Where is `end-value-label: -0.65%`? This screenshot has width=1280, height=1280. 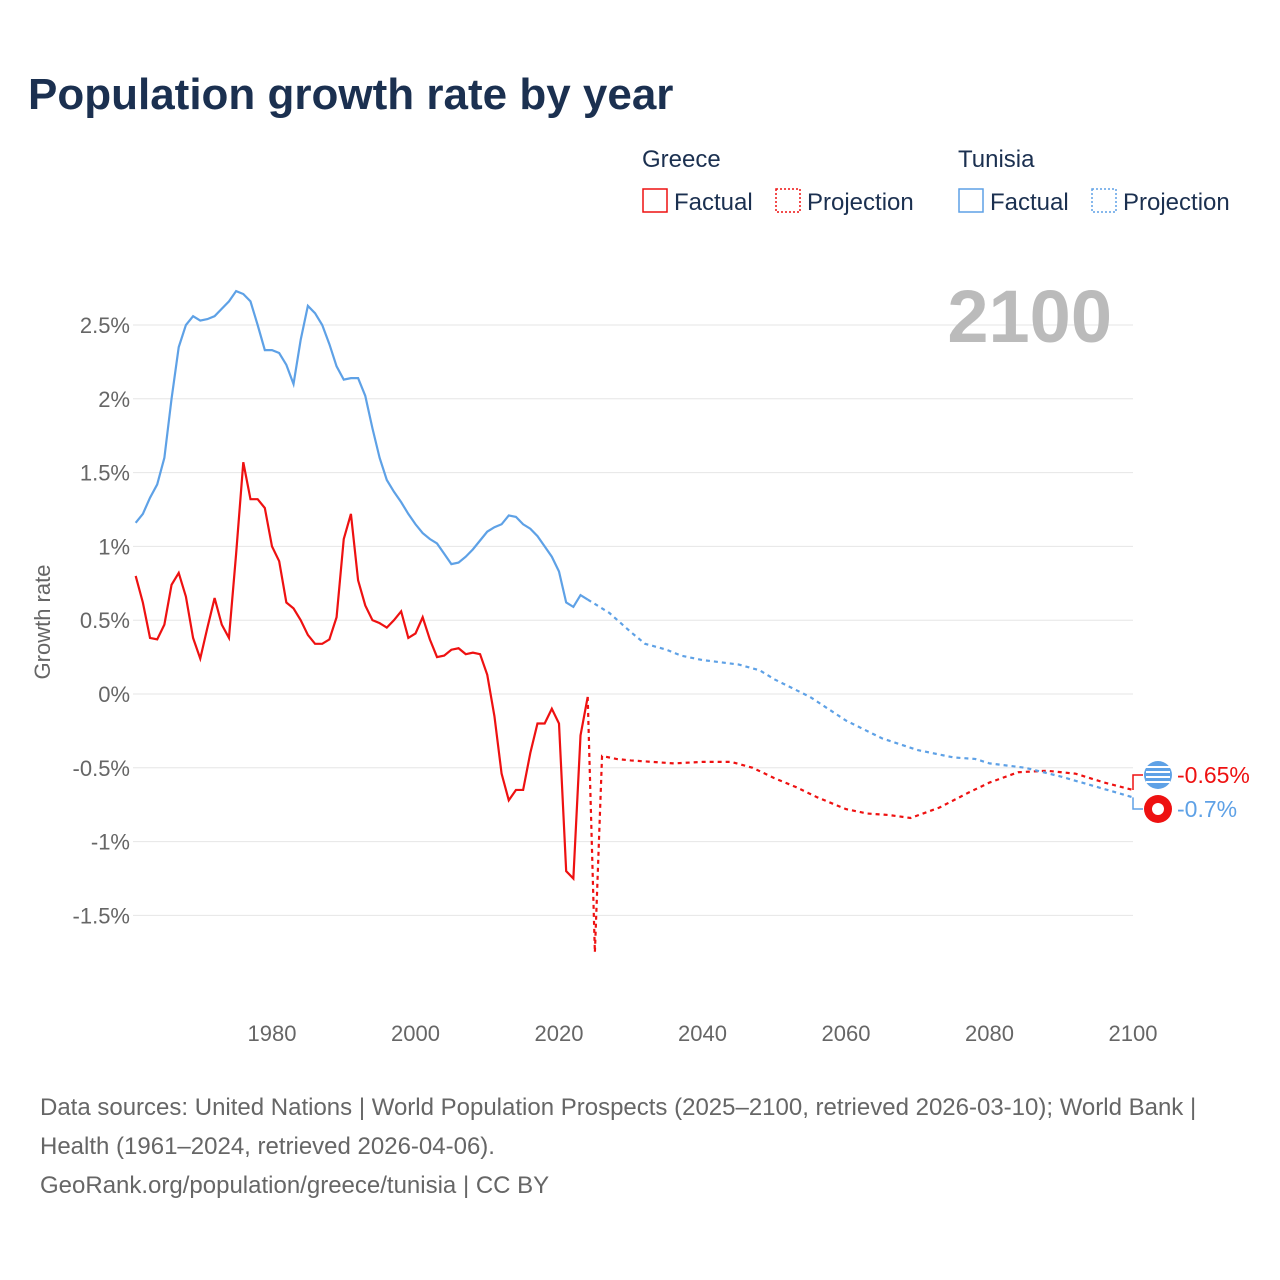 end-value-label: -0.65% is located at coordinates (1213, 775).